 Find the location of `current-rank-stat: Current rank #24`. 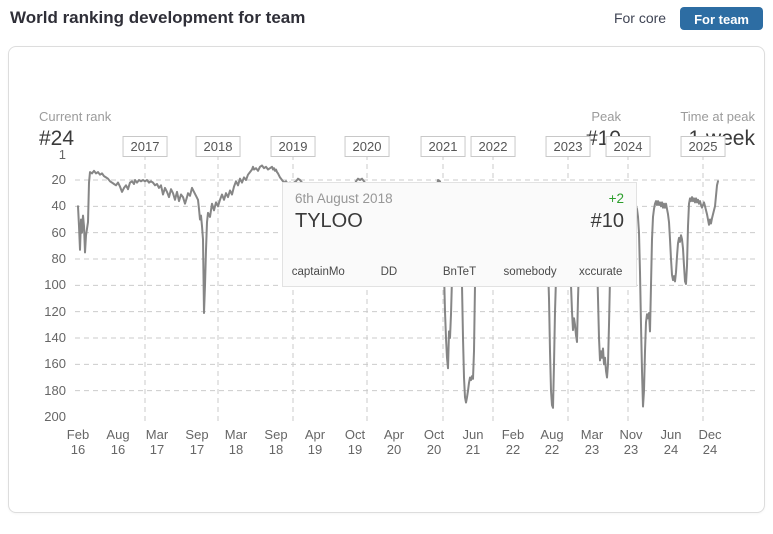

current-rank-stat: Current rank #24 is located at coordinates (75, 130).